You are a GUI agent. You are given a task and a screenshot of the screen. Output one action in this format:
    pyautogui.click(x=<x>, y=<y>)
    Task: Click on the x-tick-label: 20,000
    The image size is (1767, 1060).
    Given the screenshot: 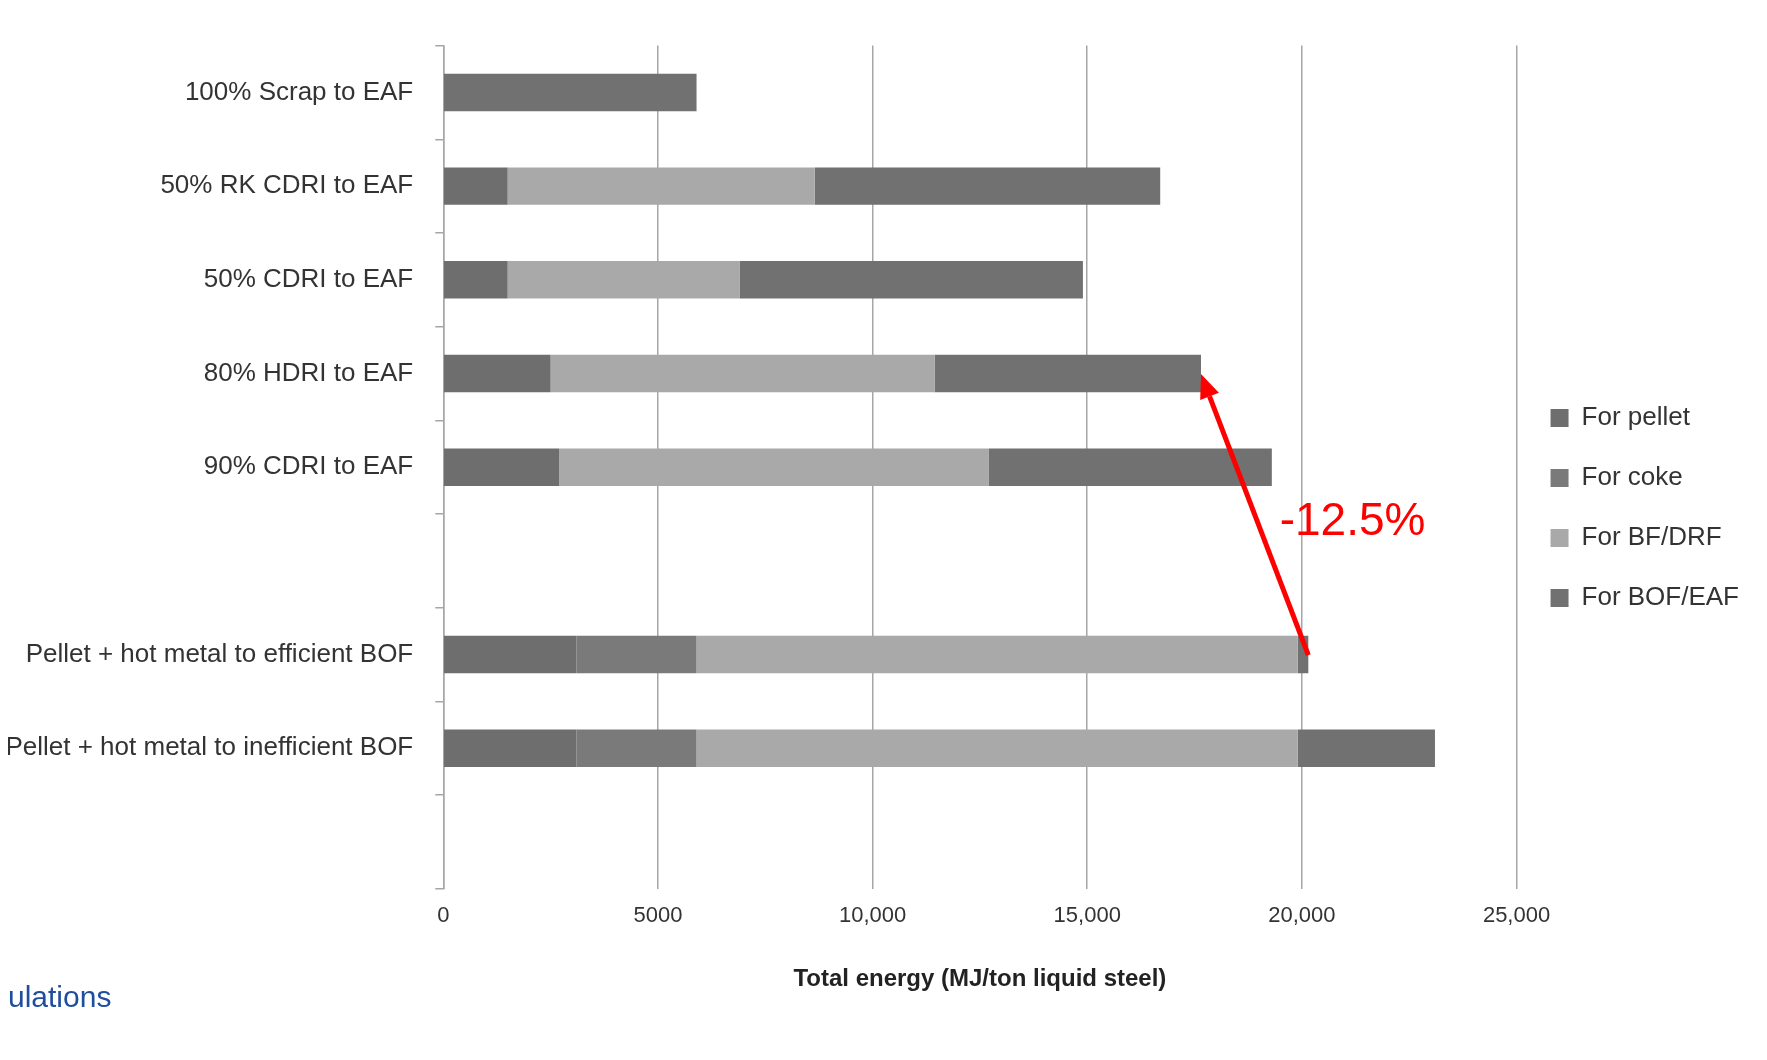 What is the action you would take?
    pyautogui.click(x=1302, y=915)
    